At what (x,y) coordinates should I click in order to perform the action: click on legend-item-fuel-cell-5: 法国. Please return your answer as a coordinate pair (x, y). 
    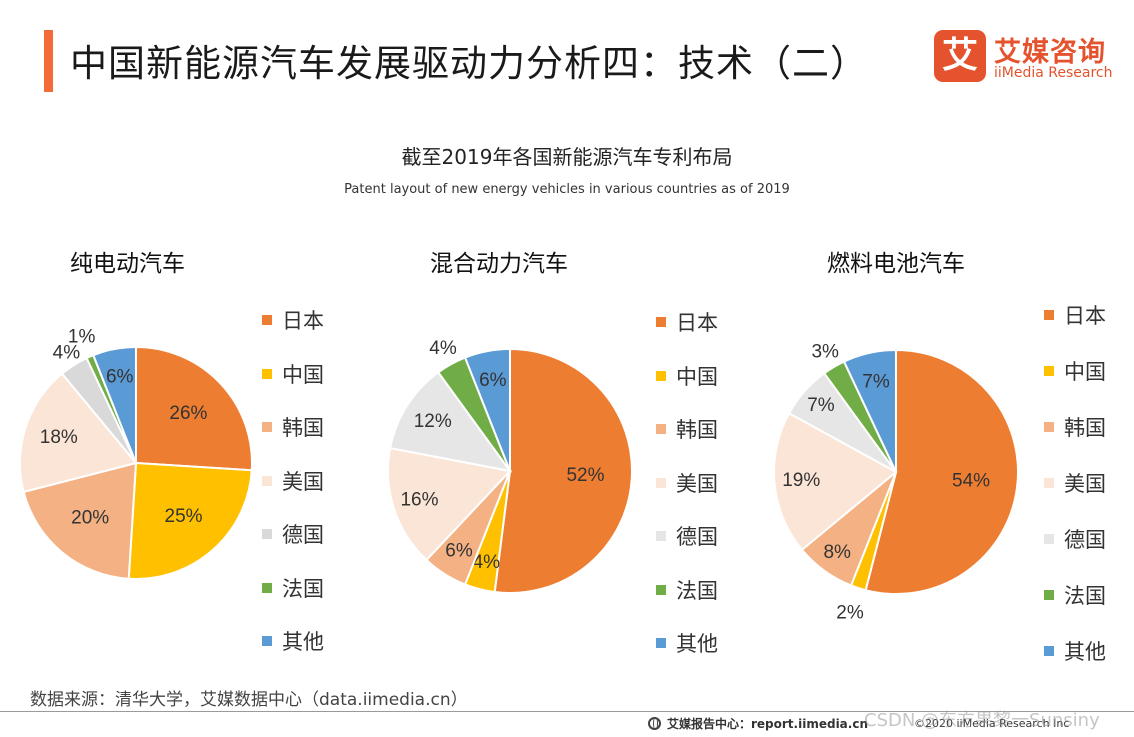
    Looking at the image, I should click on (1075, 595).